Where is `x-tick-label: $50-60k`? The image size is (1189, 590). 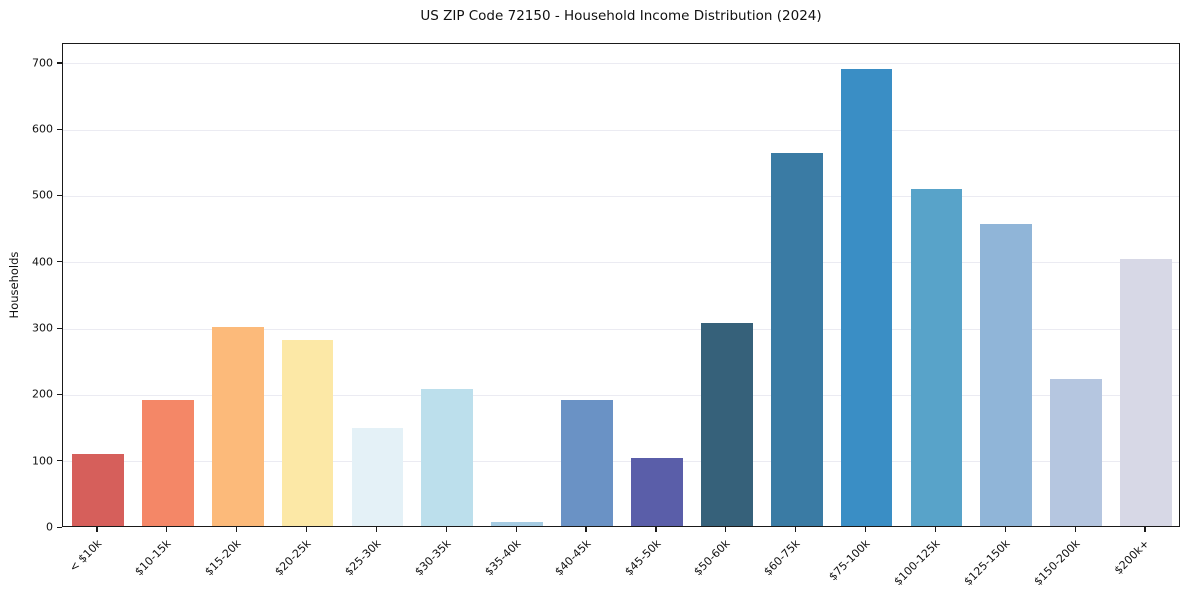 x-tick-label: $50-60k is located at coordinates (712, 558).